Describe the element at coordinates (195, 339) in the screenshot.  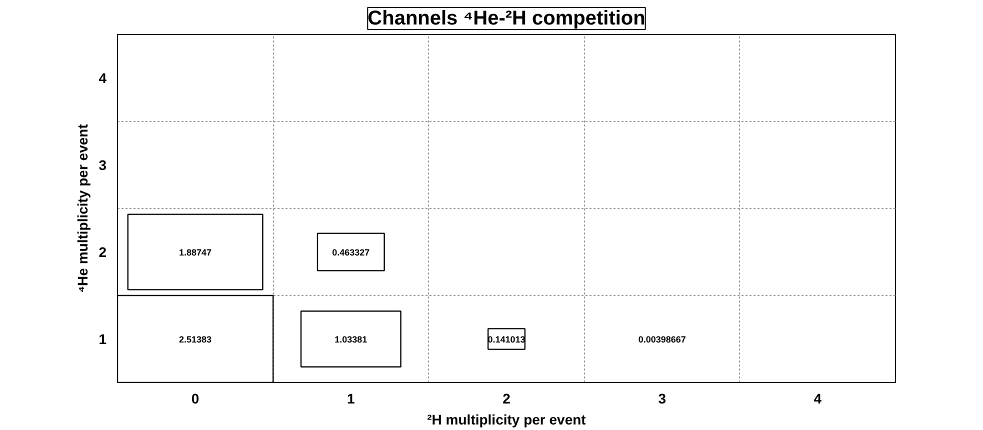
I see `data-label: 2.51383` at that location.